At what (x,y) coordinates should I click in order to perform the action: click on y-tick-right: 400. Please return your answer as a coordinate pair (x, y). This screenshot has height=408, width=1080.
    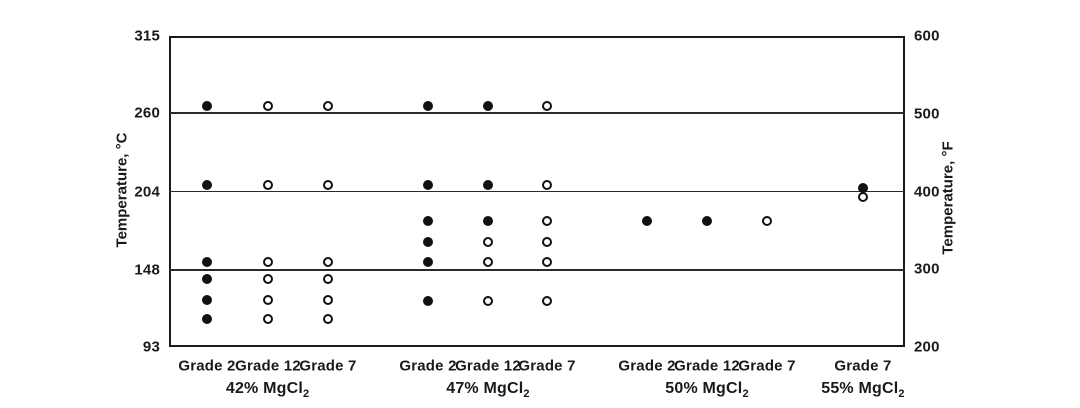
    Looking at the image, I should click on (927, 191).